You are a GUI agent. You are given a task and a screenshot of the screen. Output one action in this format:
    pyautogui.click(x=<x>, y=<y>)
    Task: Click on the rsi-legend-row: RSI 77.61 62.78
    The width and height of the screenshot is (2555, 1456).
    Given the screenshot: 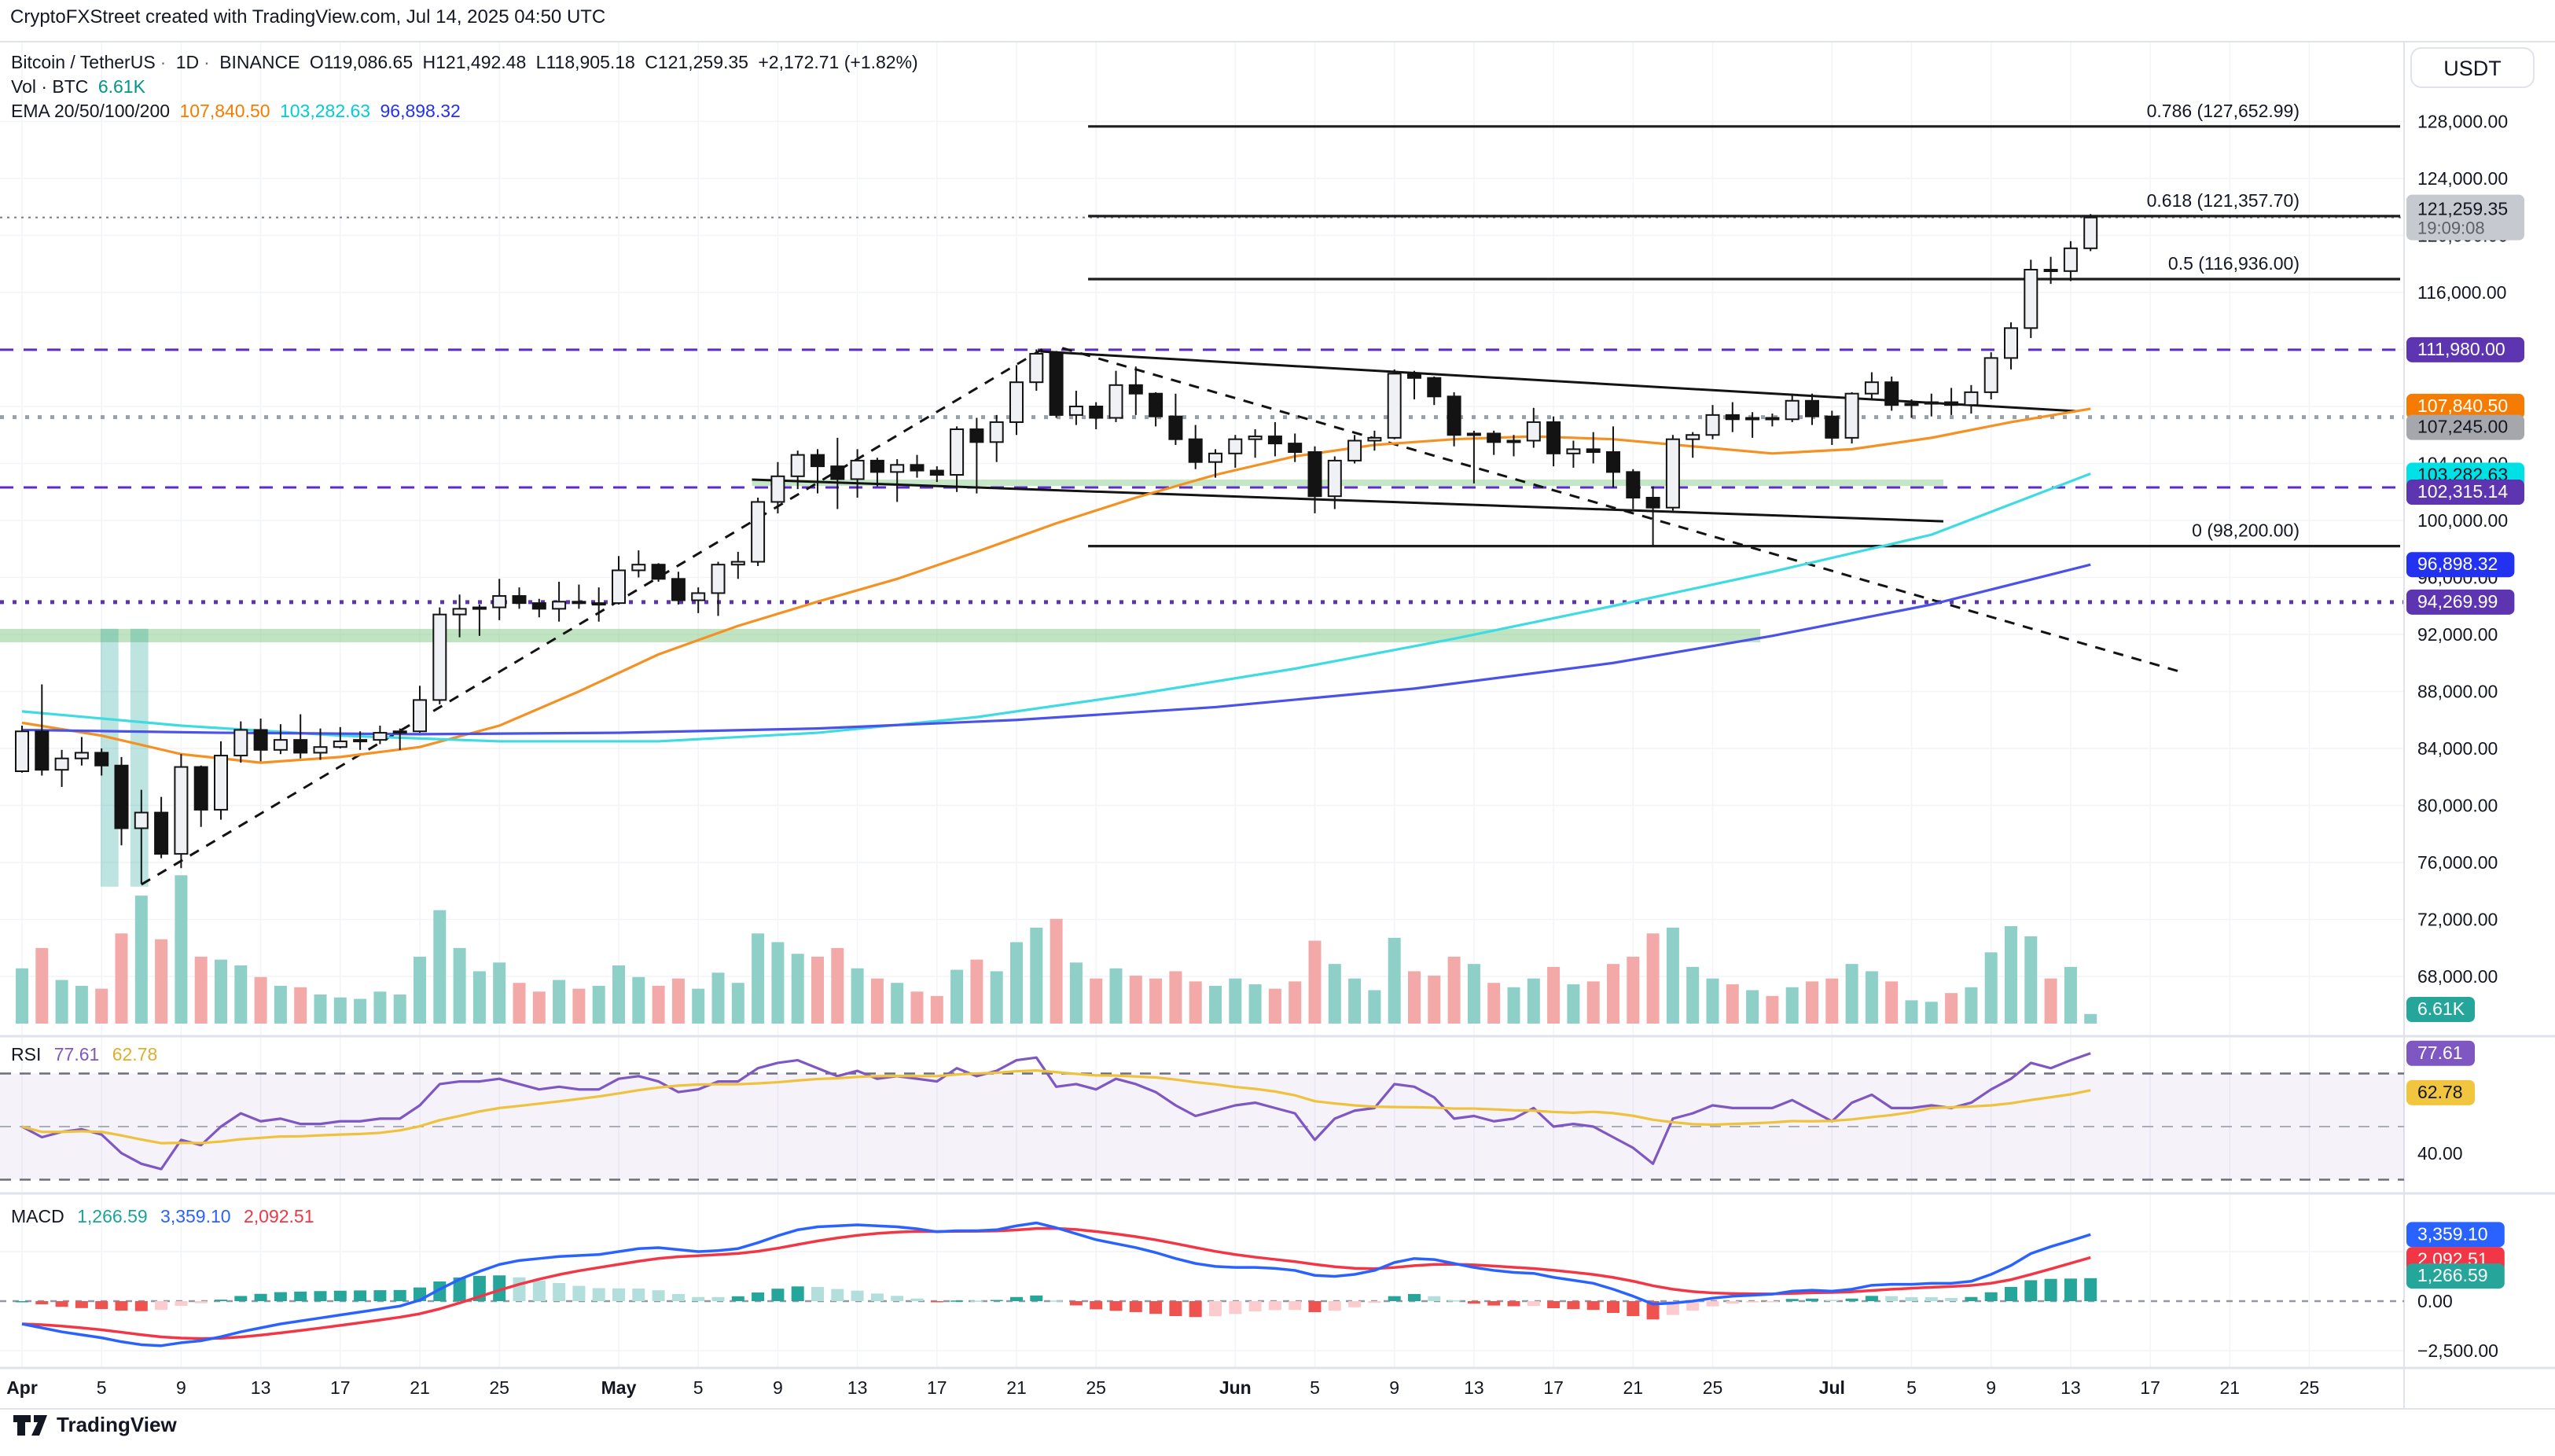 What is the action you would take?
    pyautogui.click(x=84, y=1054)
    